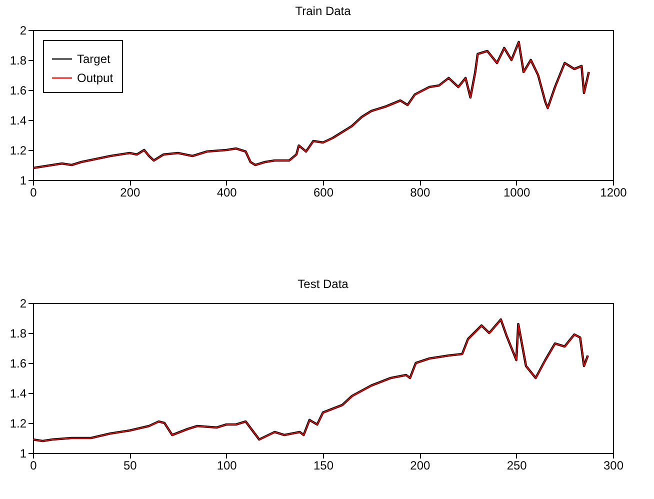 Image resolution: width=654 pixels, height=499 pixels. I want to click on x-tick-label: 50, so click(130, 465).